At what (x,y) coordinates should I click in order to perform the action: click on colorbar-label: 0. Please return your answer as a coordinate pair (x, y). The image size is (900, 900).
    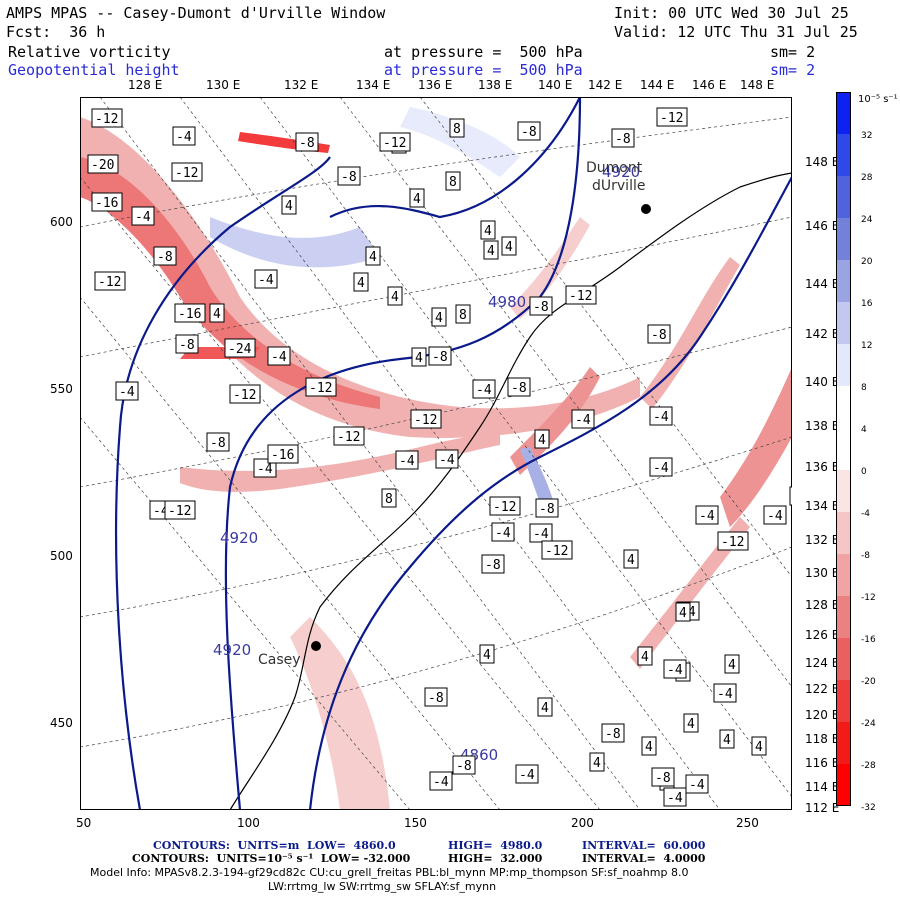
    Looking at the image, I should click on (864, 472).